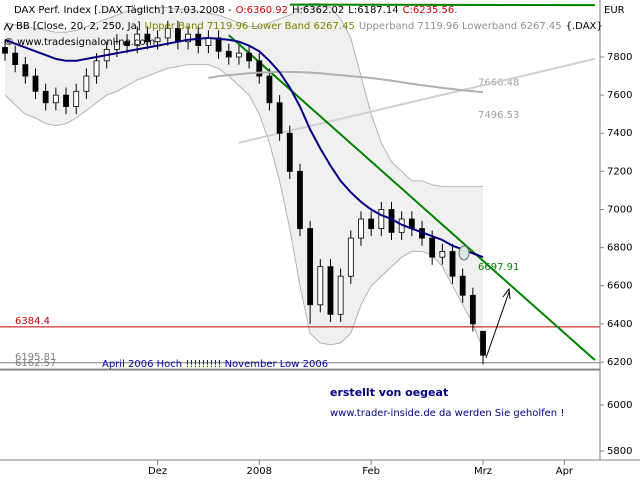  What do you see at coordinates (619, 362) in the screenshot?
I see `y-tick-label: 6200` at bounding box center [619, 362].